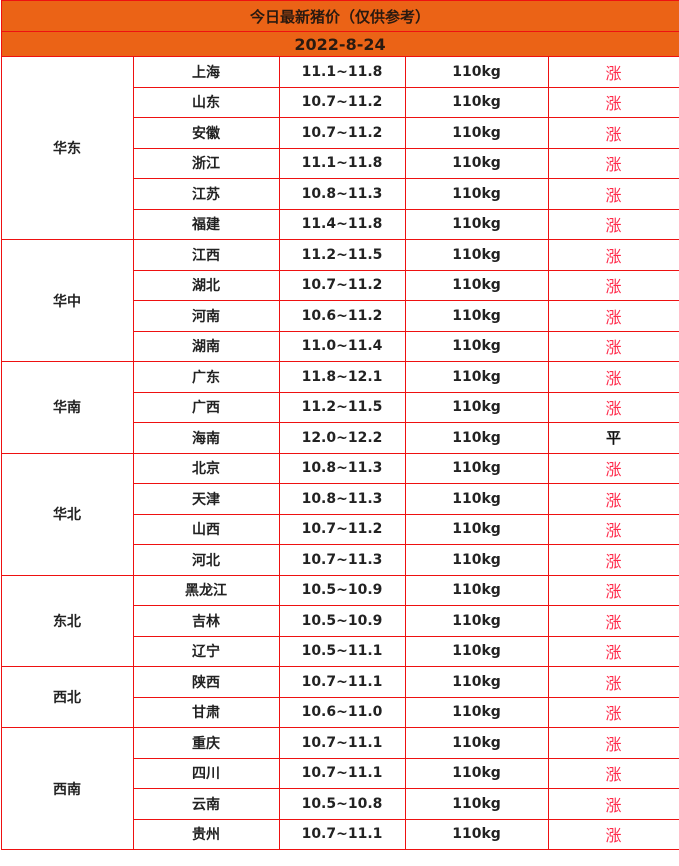 This screenshot has height=866, width=679. Describe the element at coordinates (206, 438) in the screenshot. I see `province-cell: 海南` at that location.